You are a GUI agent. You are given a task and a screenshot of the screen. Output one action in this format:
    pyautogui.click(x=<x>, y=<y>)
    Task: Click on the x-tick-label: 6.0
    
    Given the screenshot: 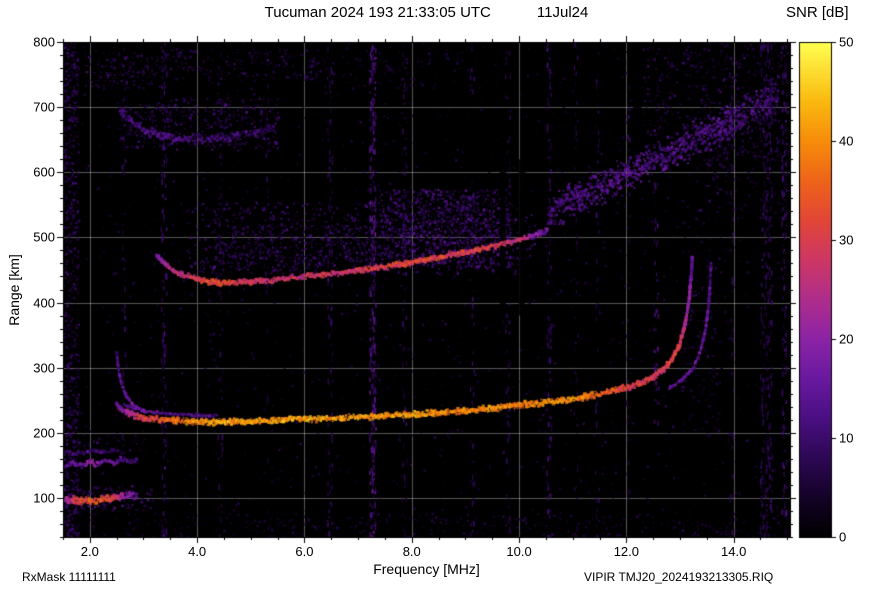 What is the action you would take?
    pyautogui.click(x=304, y=551)
    